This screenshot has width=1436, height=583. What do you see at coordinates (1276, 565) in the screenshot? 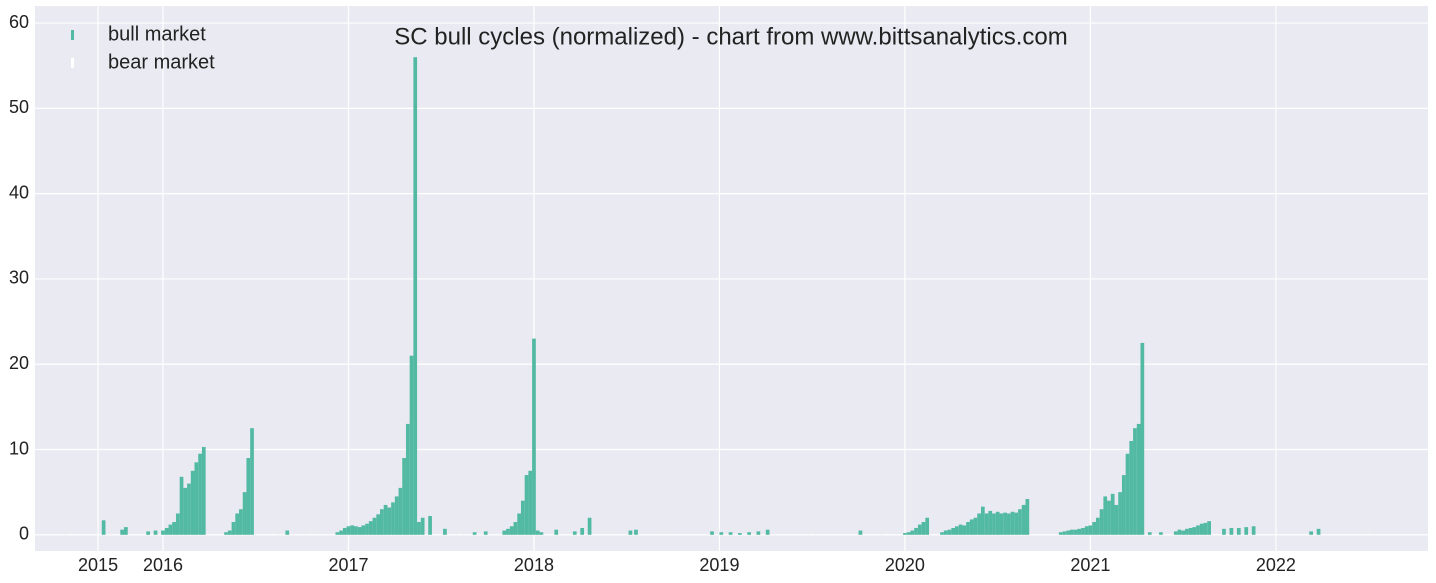
I see `x-tick-label: 2022` at bounding box center [1276, 565].